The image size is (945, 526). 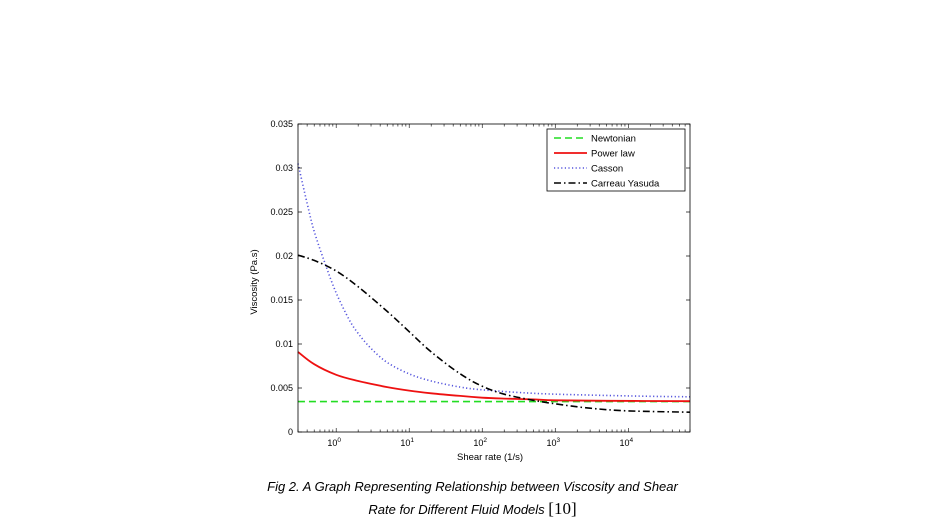 What do you see at coordinates (456, 509) in the screenshot?
I see `caption-line-2-text: Rate for Different Fluid Models` at bounding box center [456, 509].